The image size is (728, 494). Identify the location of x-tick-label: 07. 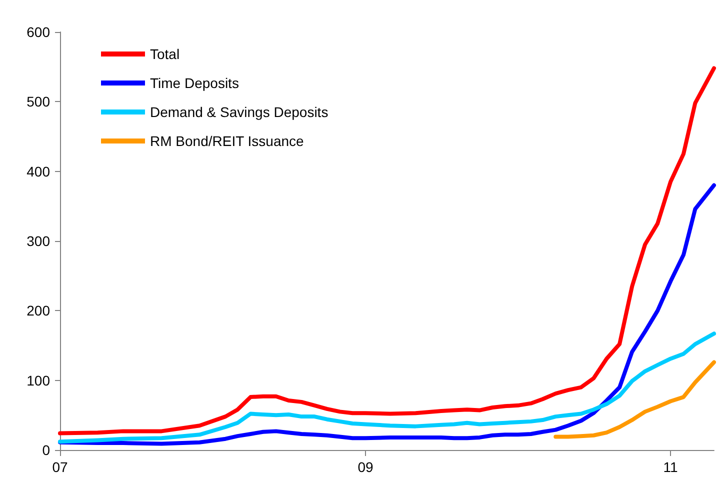
(60, 467).